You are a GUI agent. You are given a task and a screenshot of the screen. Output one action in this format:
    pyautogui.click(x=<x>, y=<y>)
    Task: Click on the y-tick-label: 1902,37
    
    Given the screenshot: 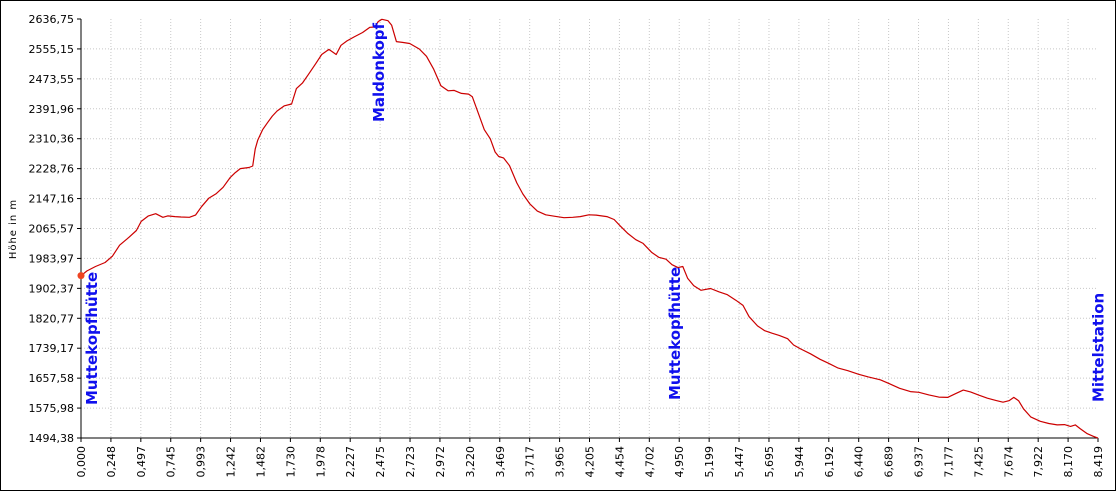 What is the action you would take?
    pyautogui.click(x=52, y=288)
    